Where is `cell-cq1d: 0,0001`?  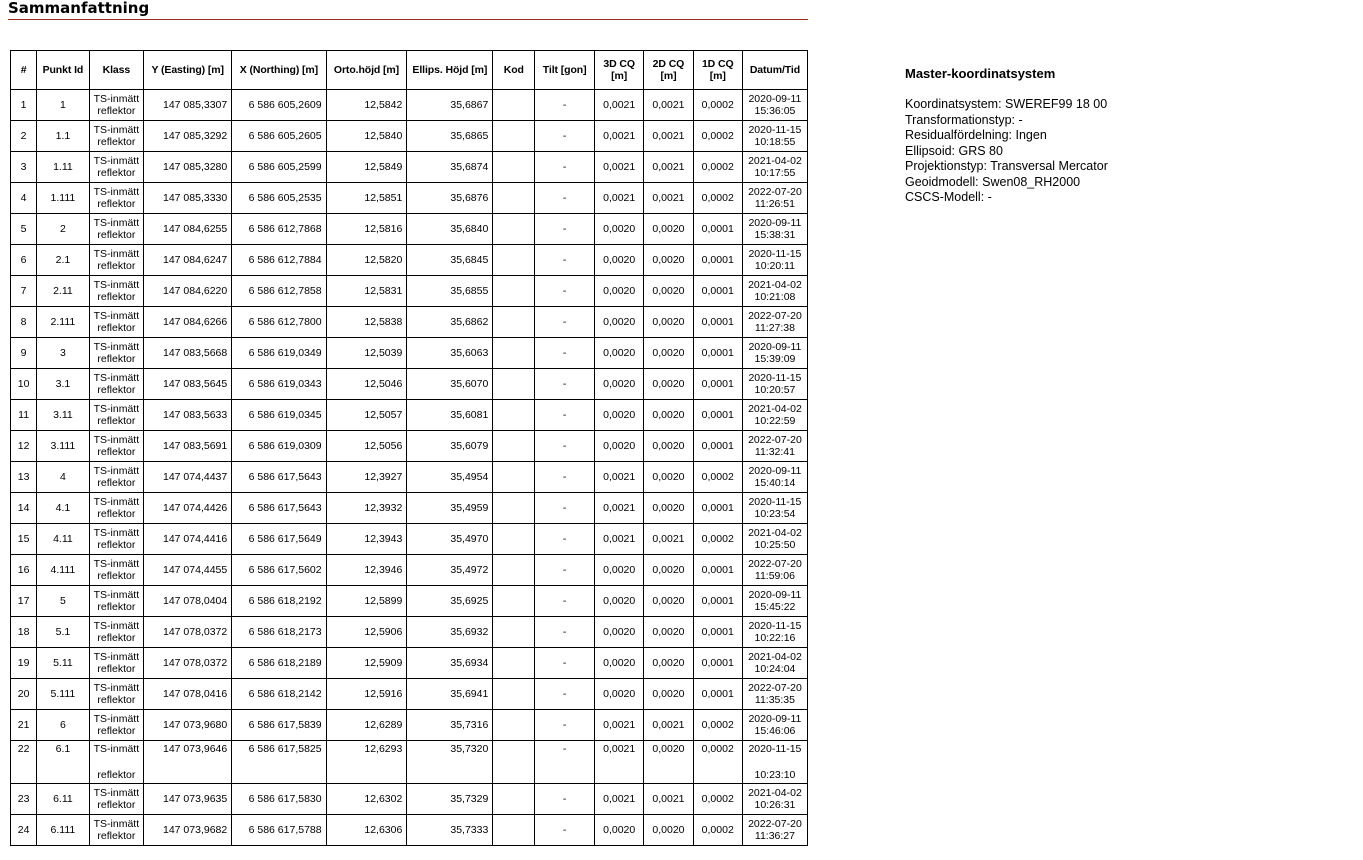 cell-cq1d: 0,0001 is located at coordinates (717, 322).